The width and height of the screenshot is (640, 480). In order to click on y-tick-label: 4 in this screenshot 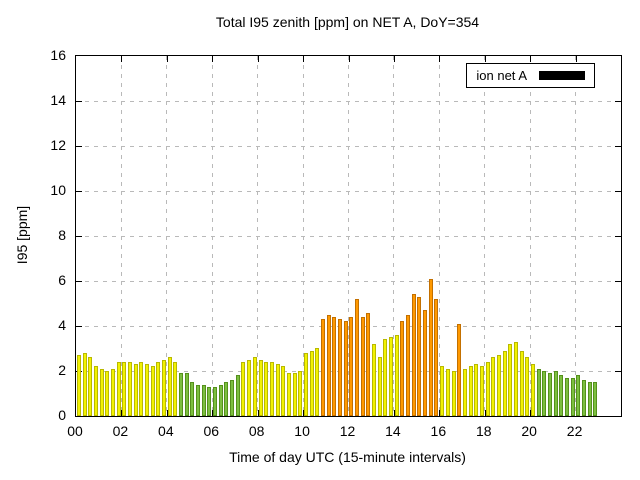, I will do `click(62, 325)`.